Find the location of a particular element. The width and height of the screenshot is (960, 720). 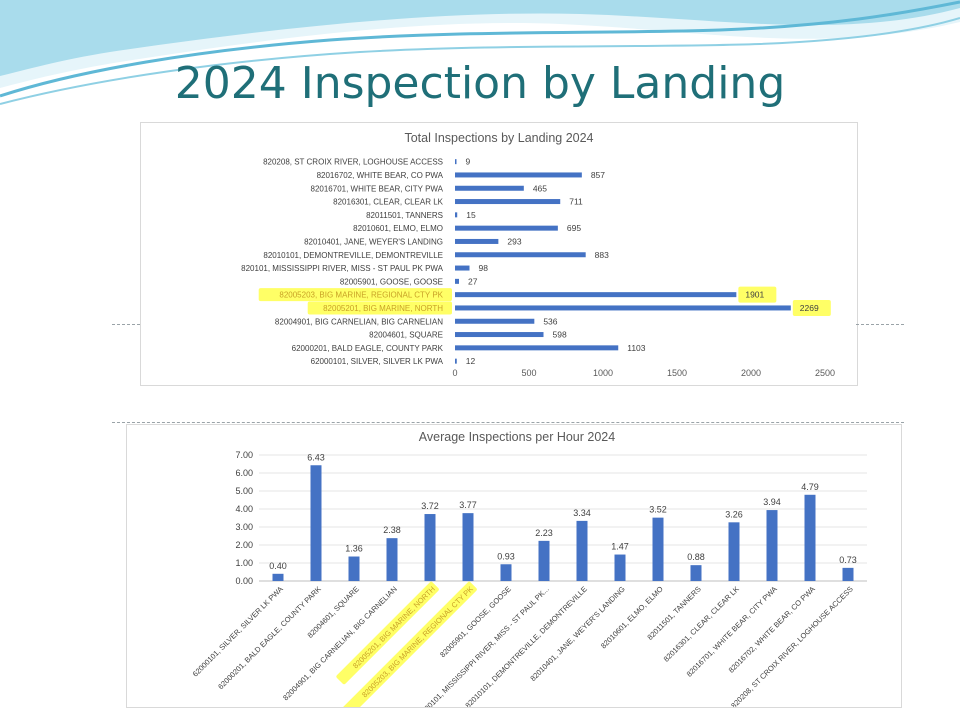

category-label-group: 82005901, GOOSE, GOOSE is located at coordinates (475, 621).